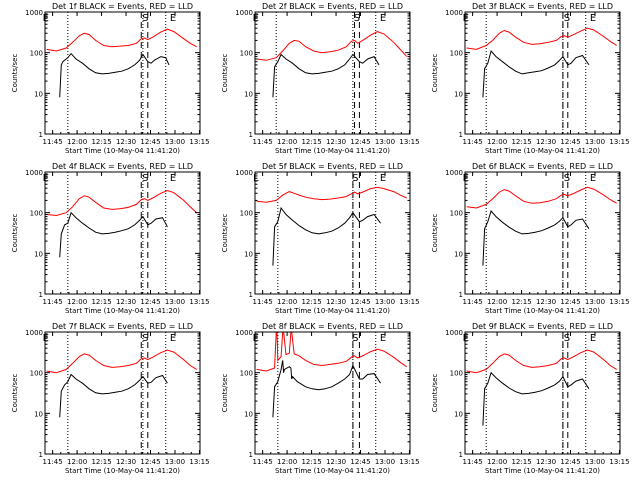  I want to click on chart-title: Det 1f BLACK = Events, RED = LLD, so click(122, 6).